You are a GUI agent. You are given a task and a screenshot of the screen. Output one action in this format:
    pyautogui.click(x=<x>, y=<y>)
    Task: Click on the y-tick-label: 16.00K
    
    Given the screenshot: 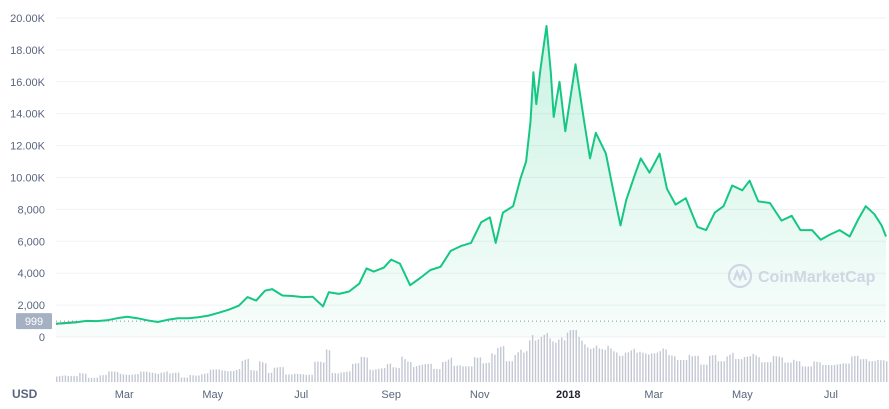 What is the action you would take?
    pyautogui.click(x=28, y=83)
    